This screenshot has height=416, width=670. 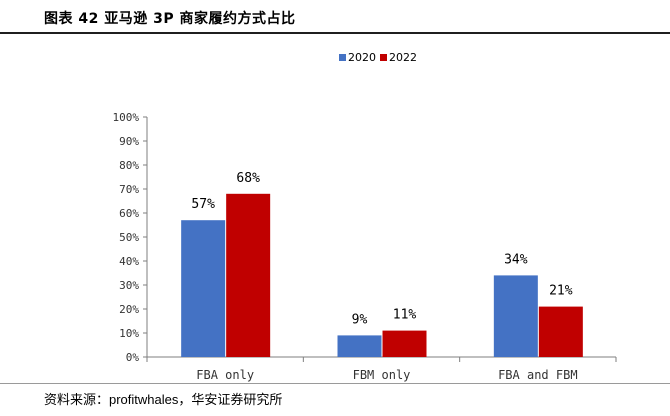 What do you see at coordinates (516, 259) in the screenshot?
I see `data-label: 34%` at bounding box center [516, 259].